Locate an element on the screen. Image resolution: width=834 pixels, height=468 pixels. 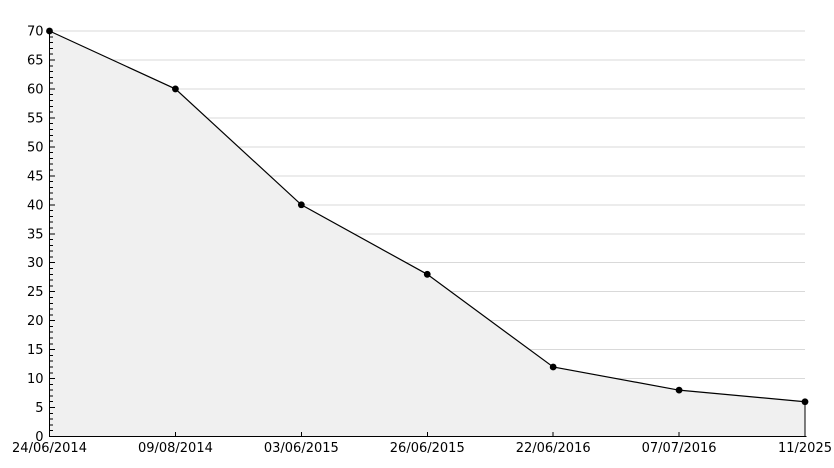
y-axis-label: 0 is located at coordinates (39, 437).